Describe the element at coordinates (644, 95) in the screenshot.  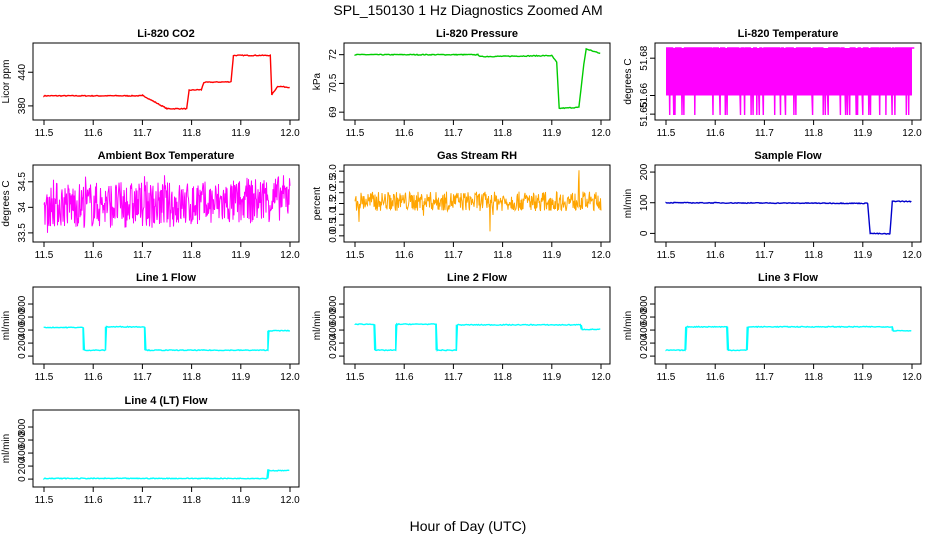
I see `y-tick-label: 51.66` at that location.